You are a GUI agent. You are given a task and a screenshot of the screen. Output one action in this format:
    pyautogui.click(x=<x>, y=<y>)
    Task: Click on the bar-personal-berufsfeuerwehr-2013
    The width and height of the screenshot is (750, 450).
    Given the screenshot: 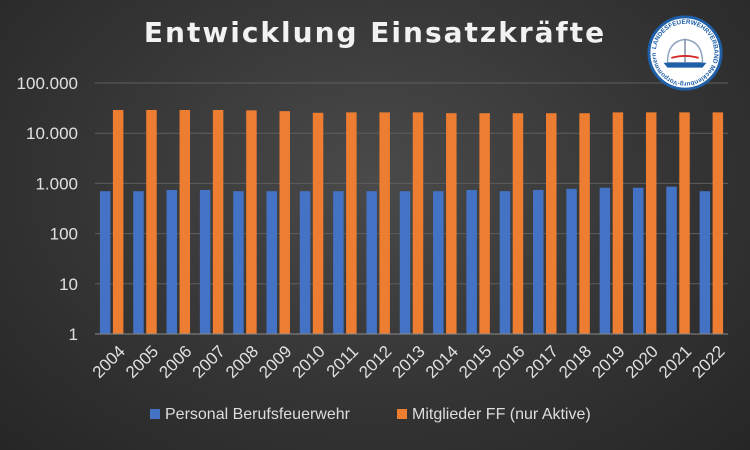 What is the action you would take?
    pyautogui.click(x=405, y=262)
    